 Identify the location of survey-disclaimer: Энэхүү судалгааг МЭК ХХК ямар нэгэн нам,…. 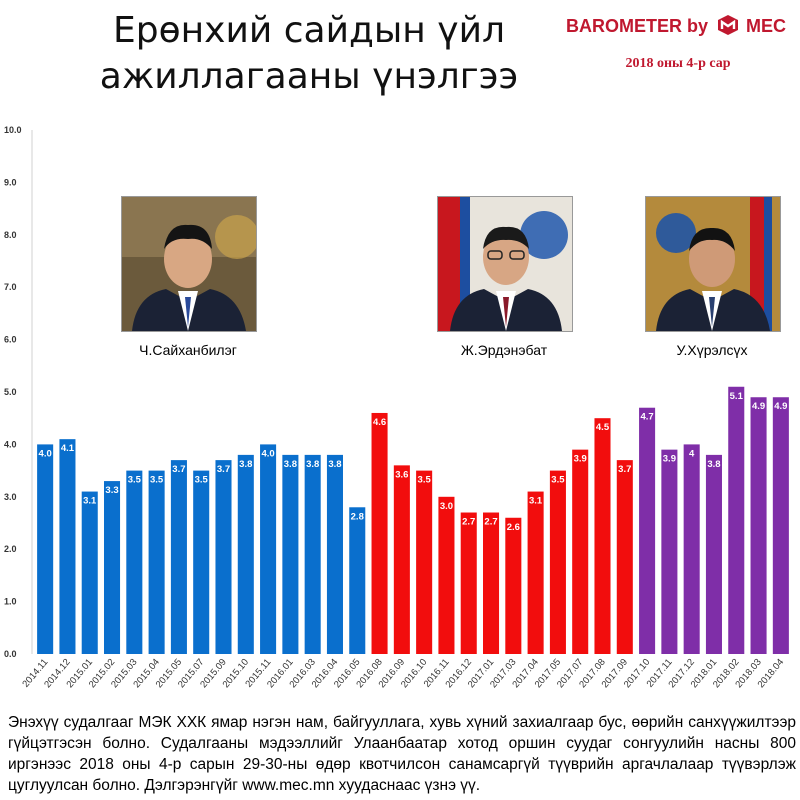
(402, 754).